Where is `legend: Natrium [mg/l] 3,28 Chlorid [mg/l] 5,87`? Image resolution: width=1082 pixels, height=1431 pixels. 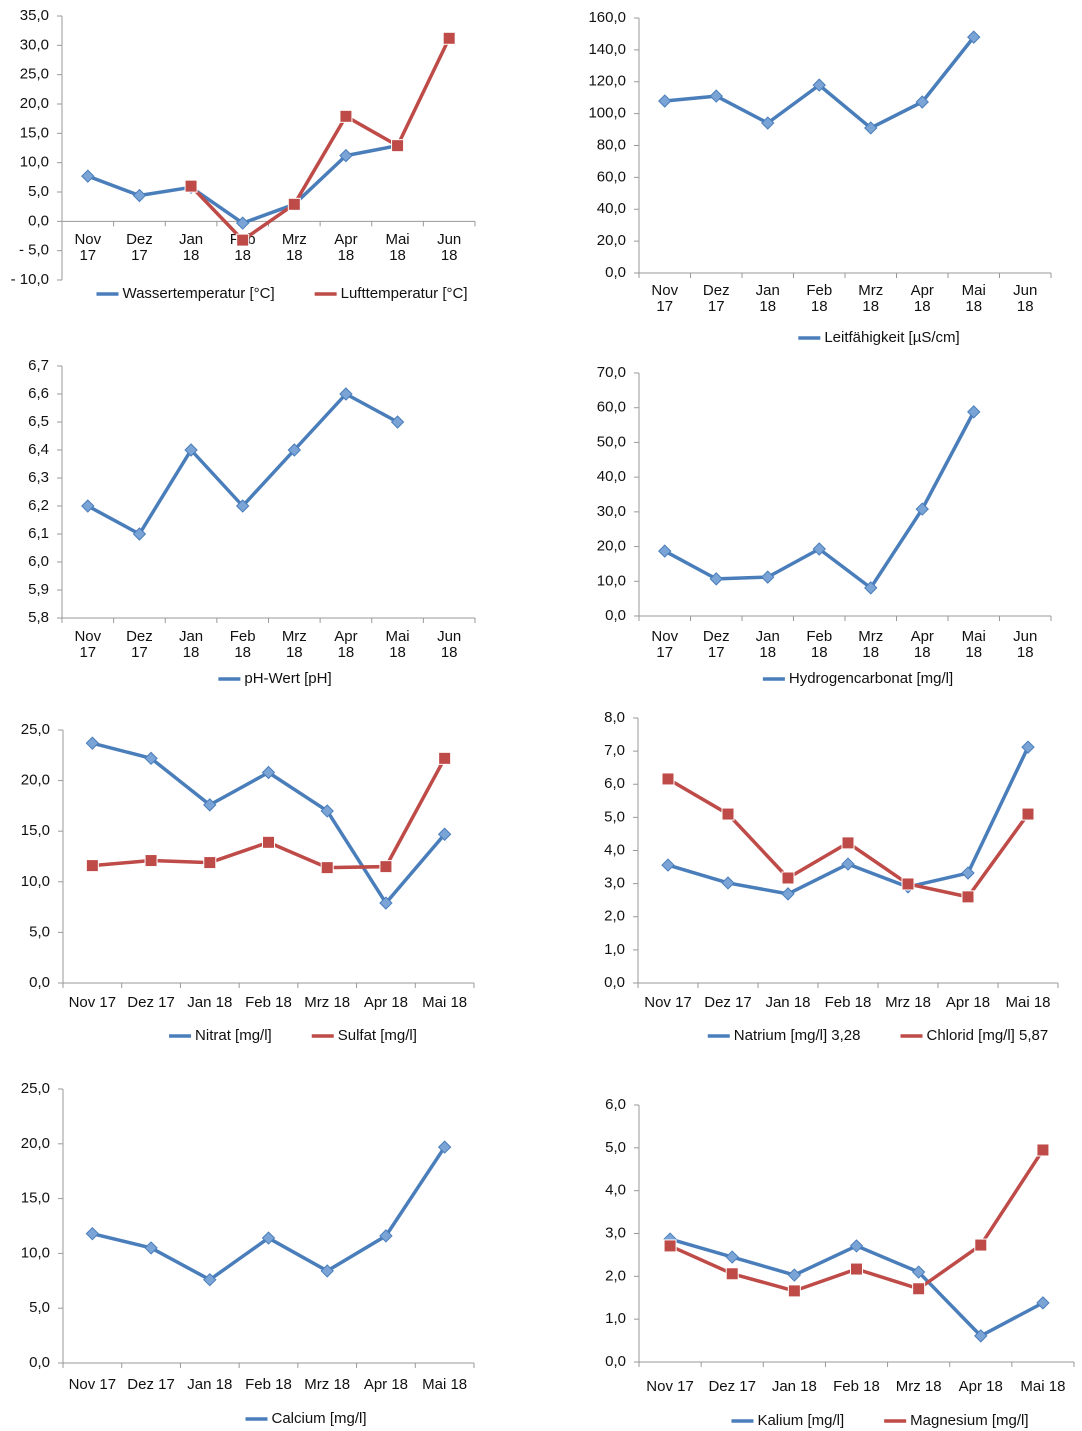
legend: Natrium [mg/l] 3,28 Chlorid [mg/l] 5,87 is located at coordinates (877, 1035).